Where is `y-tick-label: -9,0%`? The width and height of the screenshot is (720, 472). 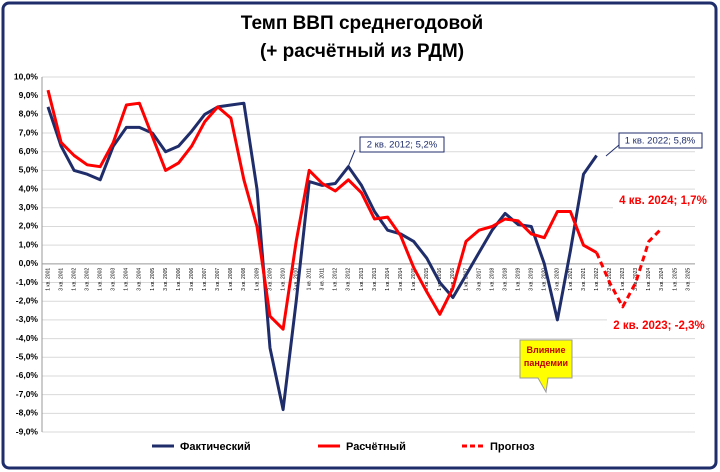 y-tick-label: -9,0% is located at coordinates (27, 431).